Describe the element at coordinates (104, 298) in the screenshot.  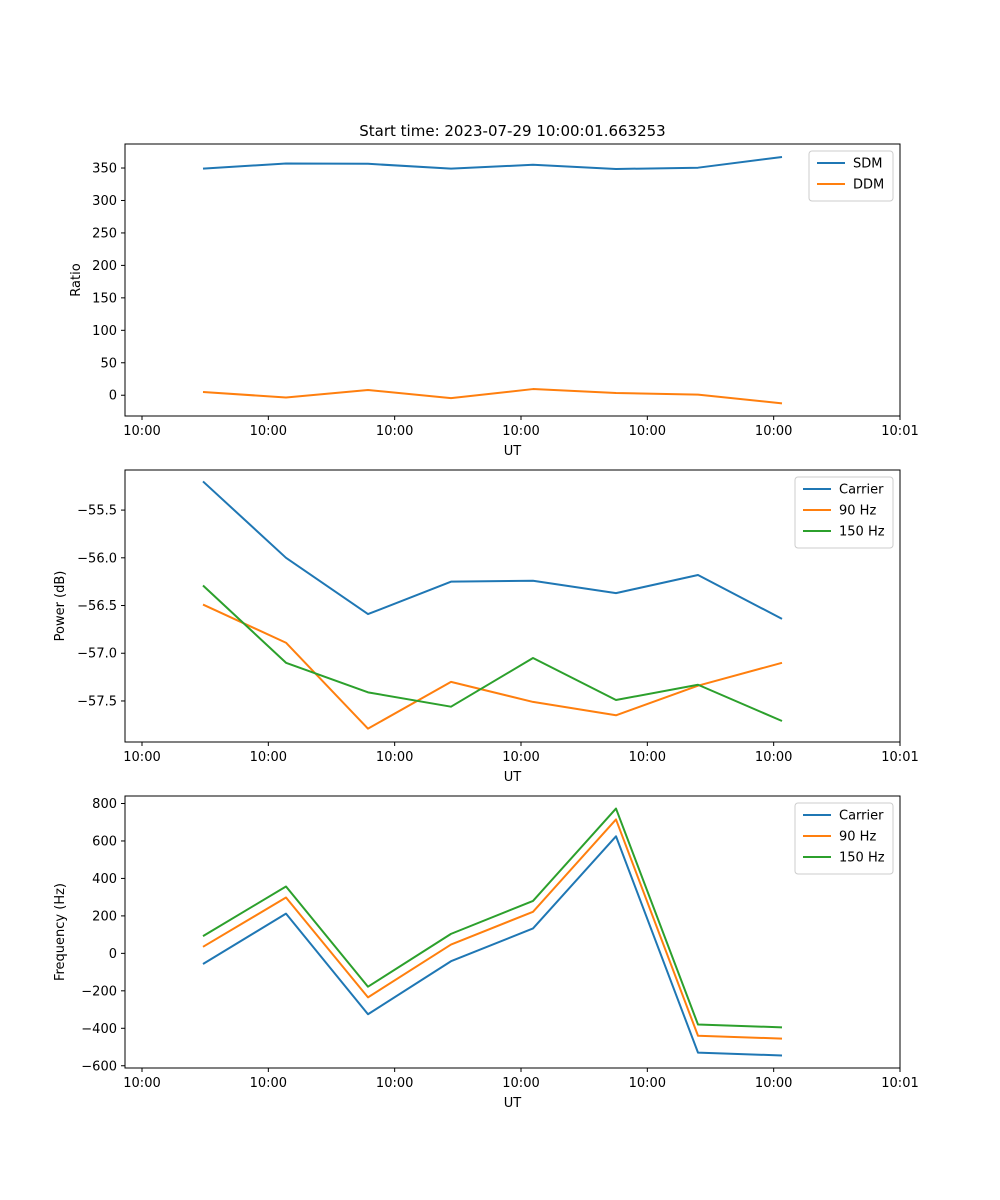
I see `y-tick-label: 150` at that location.